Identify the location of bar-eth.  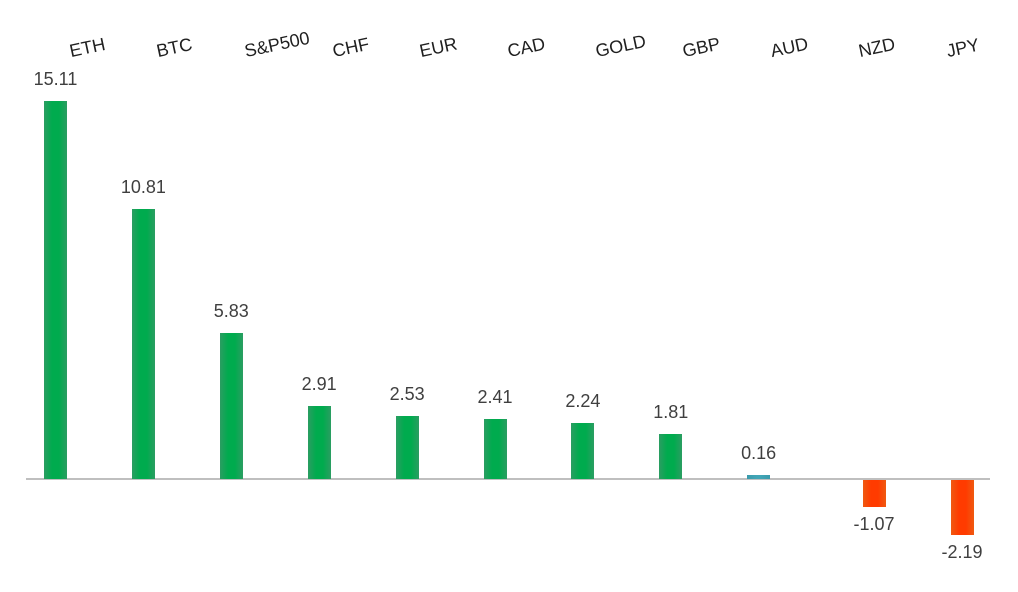
(55, 289).